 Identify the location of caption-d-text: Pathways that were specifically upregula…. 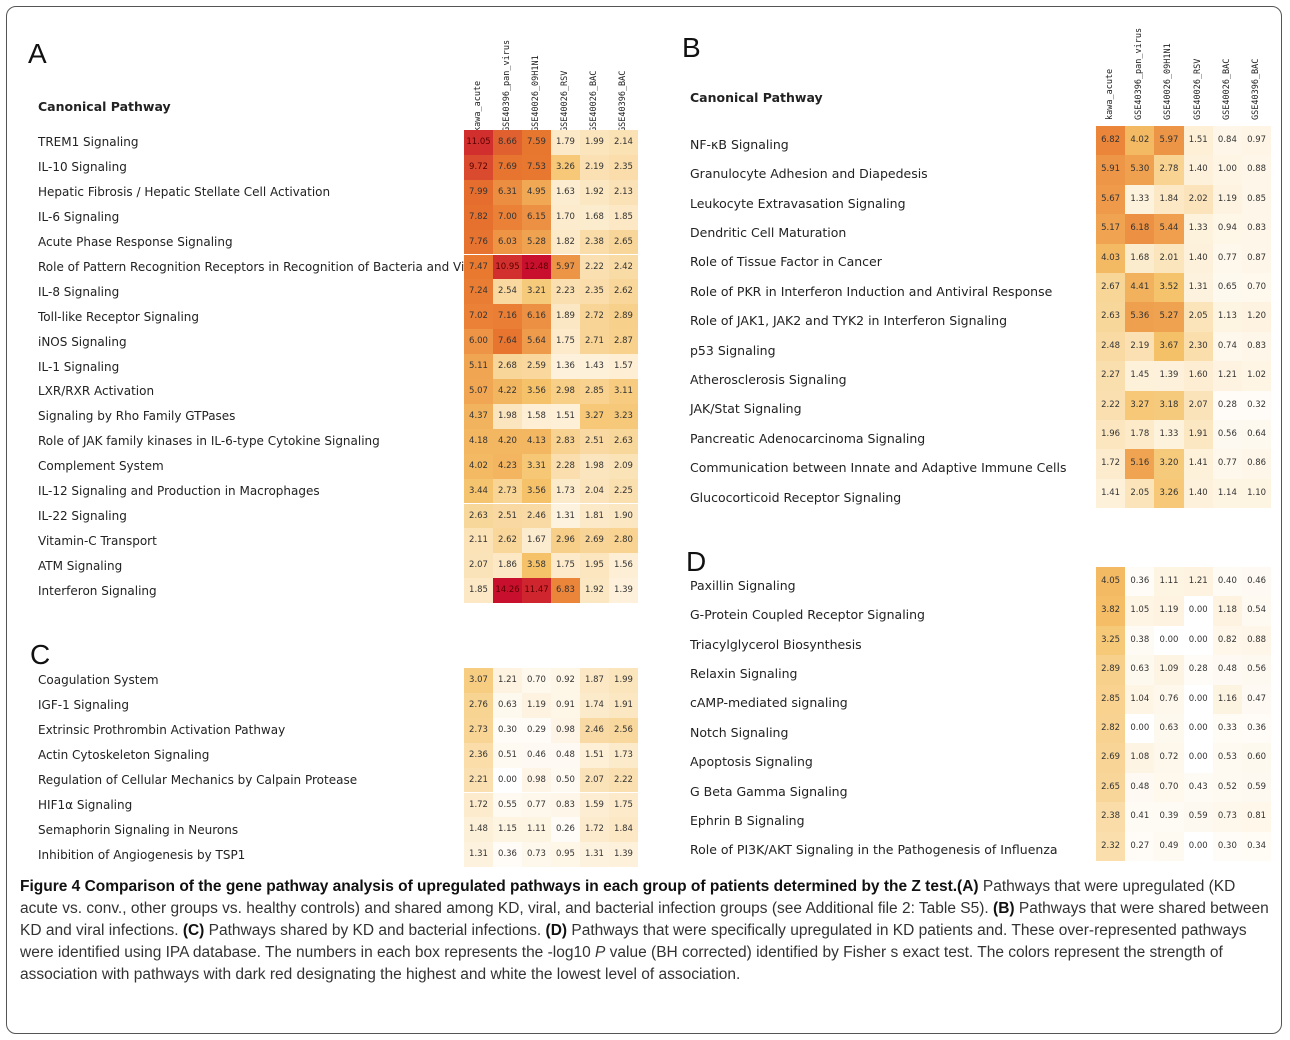
(633, 941).